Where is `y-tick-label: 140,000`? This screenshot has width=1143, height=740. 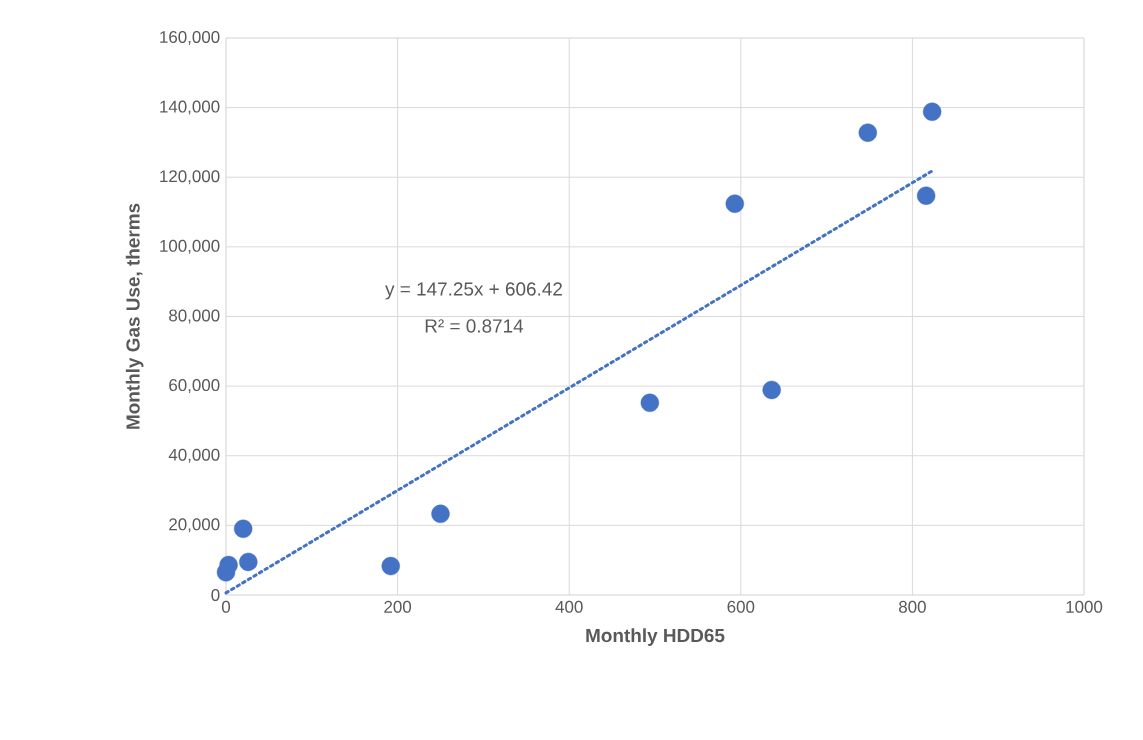
y-tick-label: 140,000 is located at coordinates (190, 107).